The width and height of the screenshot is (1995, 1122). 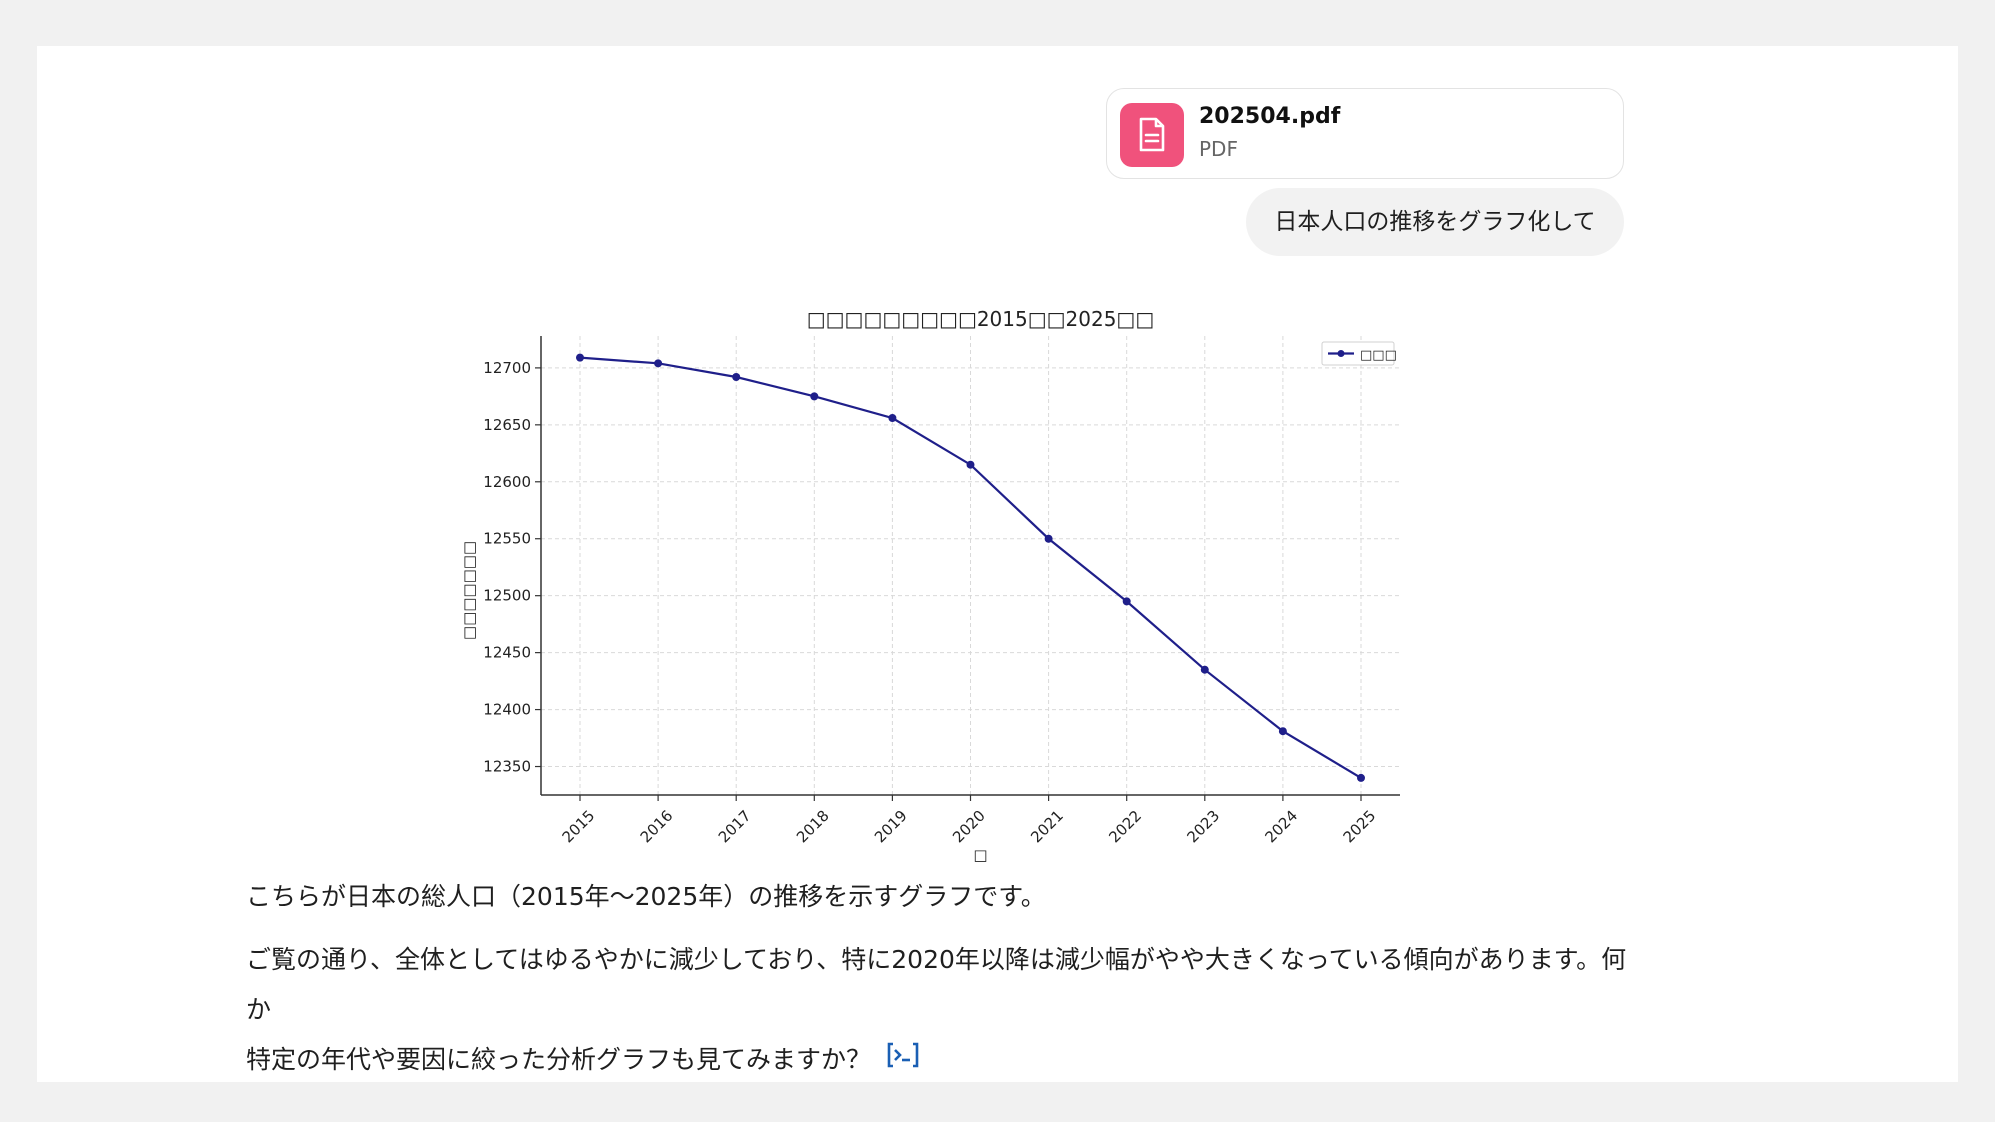 I want to click on y-tick-label: 12500, so click(x=507, y=596).